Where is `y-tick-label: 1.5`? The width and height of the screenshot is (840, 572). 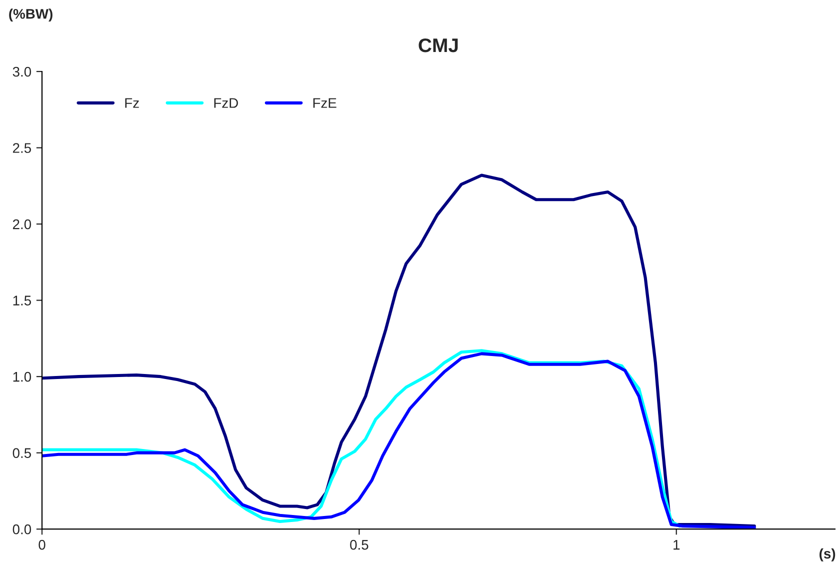
y-tick-label: 1.5 is located at coordinates (22, 301).